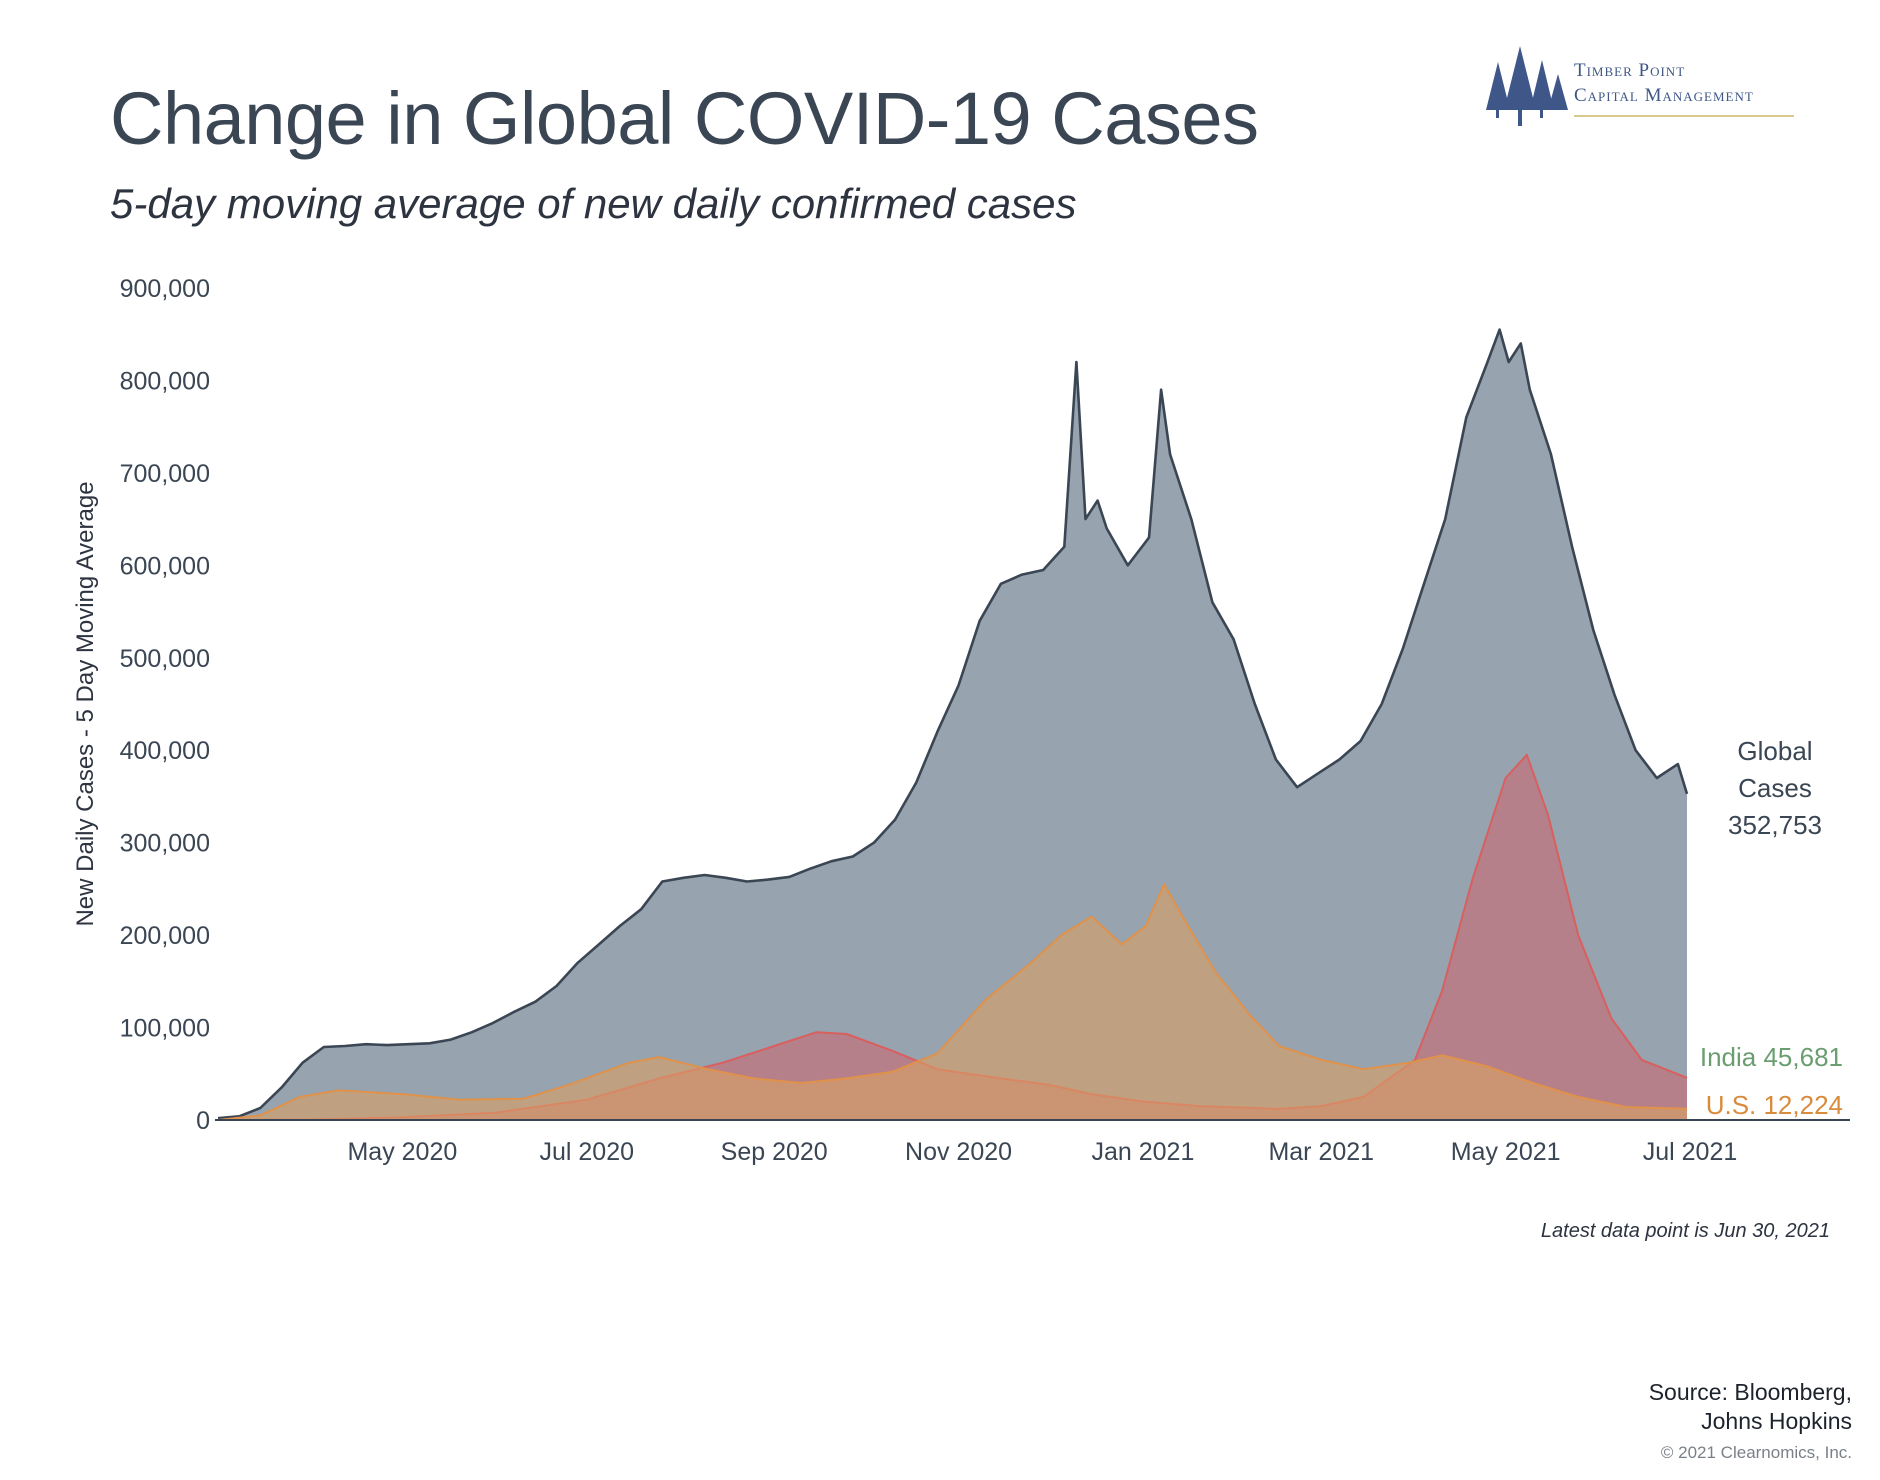  I want to click on copyright: © 2021 Clearnomics, Inc., so click(1756, 1452).